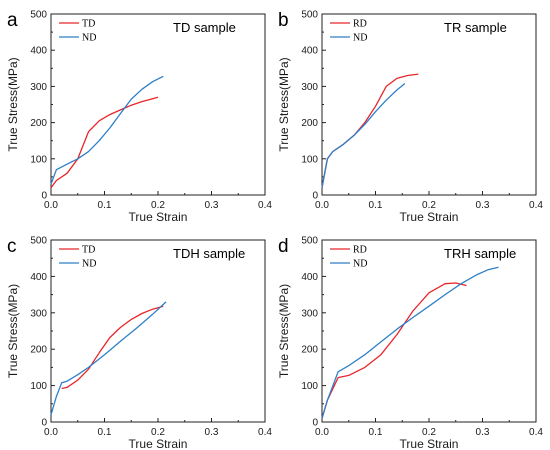 This screenshot has height=450, width=550. I want to click on panel-title: TR sample, so click(475, 27).